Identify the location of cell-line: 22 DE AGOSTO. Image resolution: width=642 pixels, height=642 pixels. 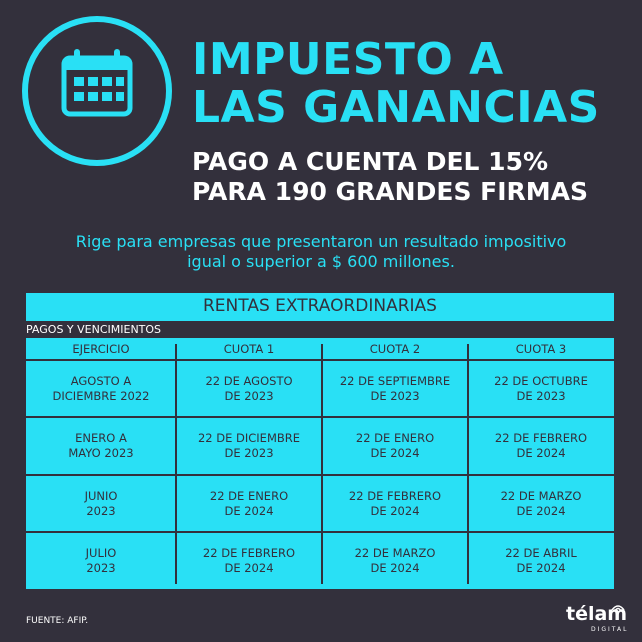
(249, 380).